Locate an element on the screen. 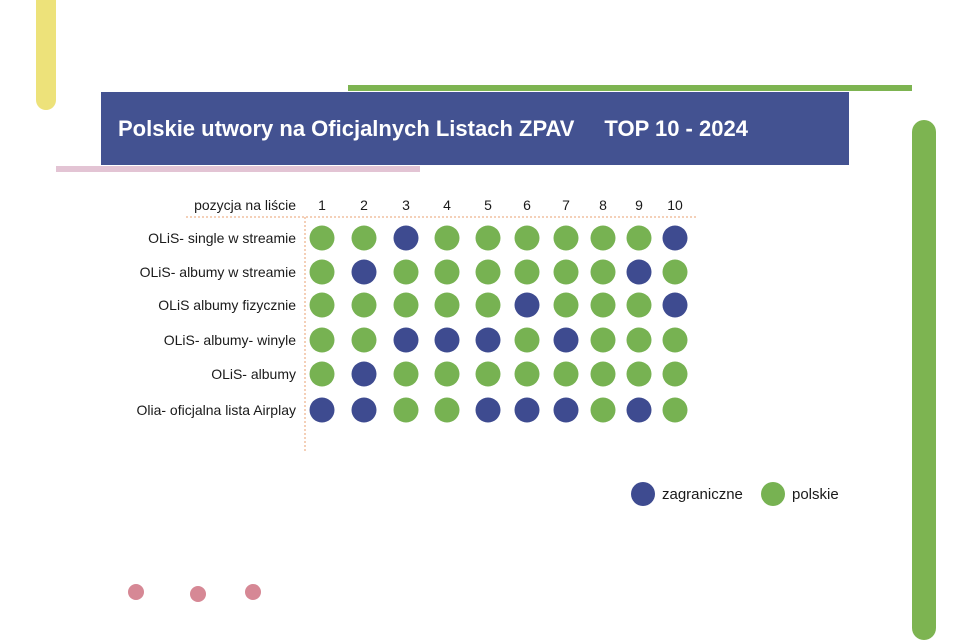 This screenshot has height=640, width=960. legend-swatch-foreign is located at coordinates (643, 494).